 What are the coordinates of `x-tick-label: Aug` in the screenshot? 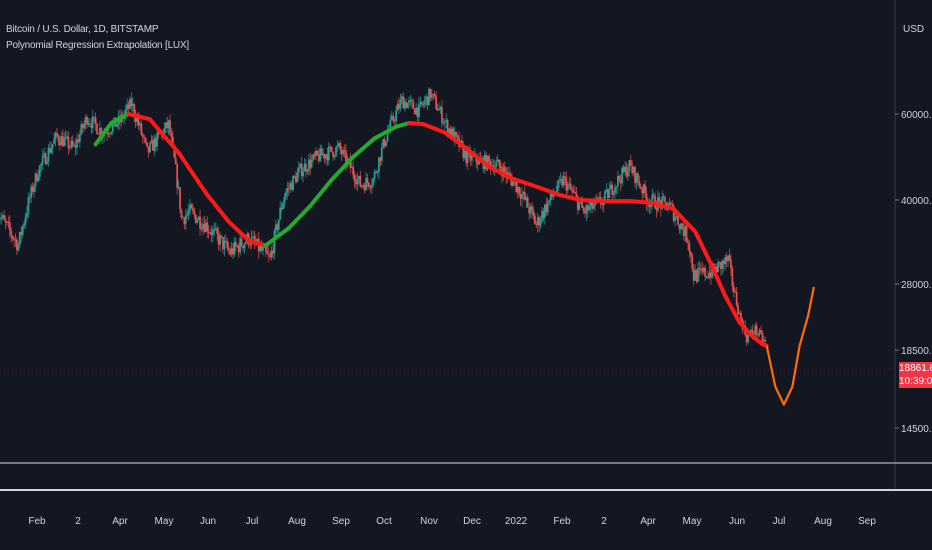 It's located at (297, 521).